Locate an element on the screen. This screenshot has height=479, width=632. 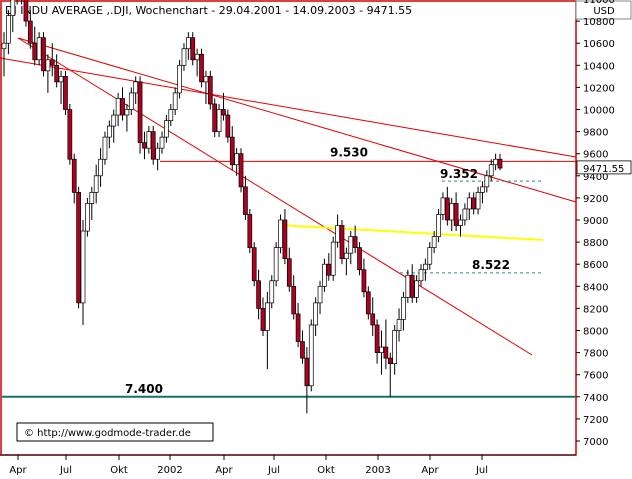
level-label-8522: 8.522 is located at coordinates (491, 265).